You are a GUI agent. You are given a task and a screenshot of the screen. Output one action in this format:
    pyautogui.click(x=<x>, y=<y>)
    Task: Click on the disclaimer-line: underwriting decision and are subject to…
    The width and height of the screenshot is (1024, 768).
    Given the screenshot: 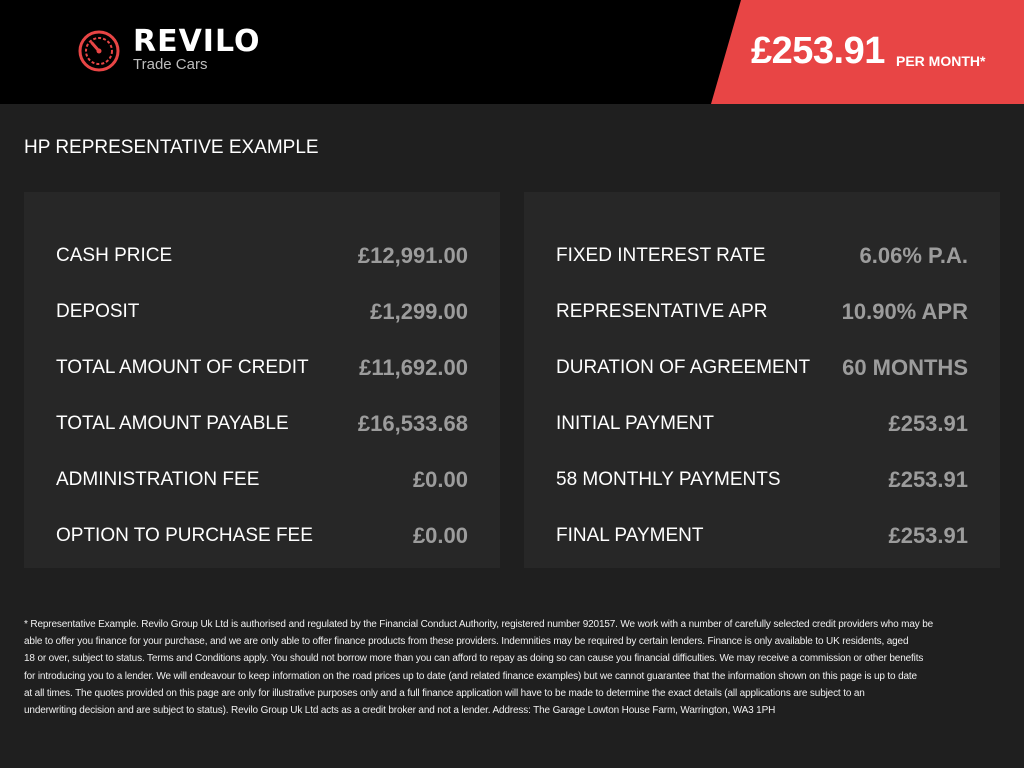 What is the action you would take?
    pyautogui.click(x=400, y=711)
    